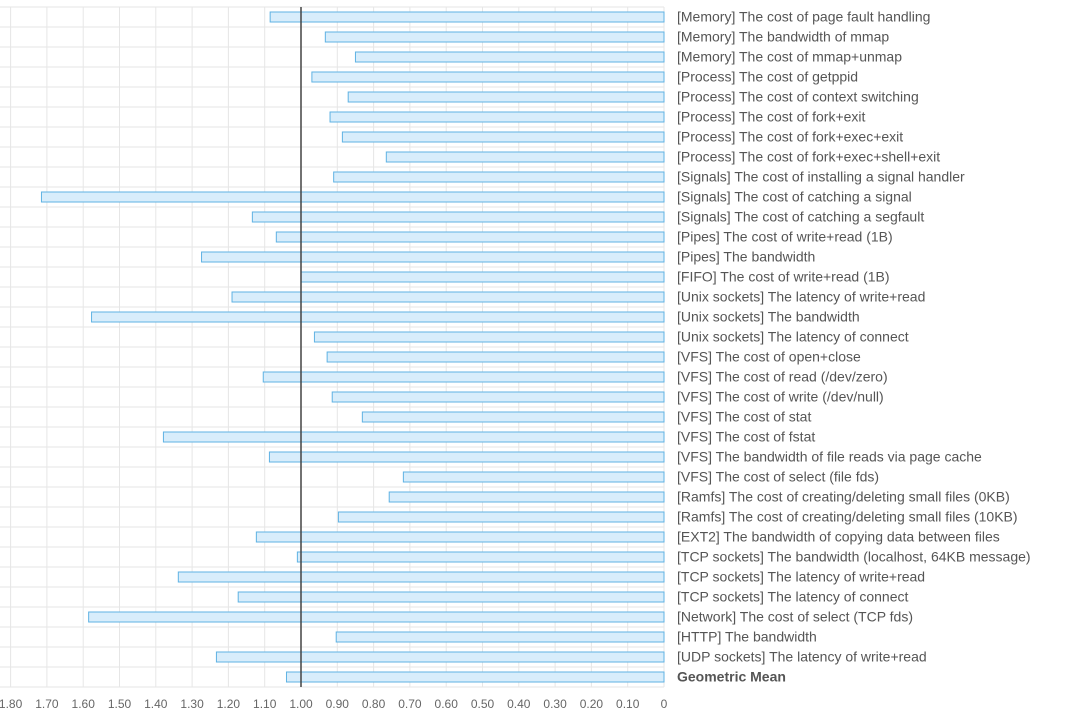 Image resolution: width=1080 pixels, height=715 pixels. What do you see at coordinates (156, 704) in the screenshot?
I see `x-tick-label: 1.40` at bounding box center [156, 704].